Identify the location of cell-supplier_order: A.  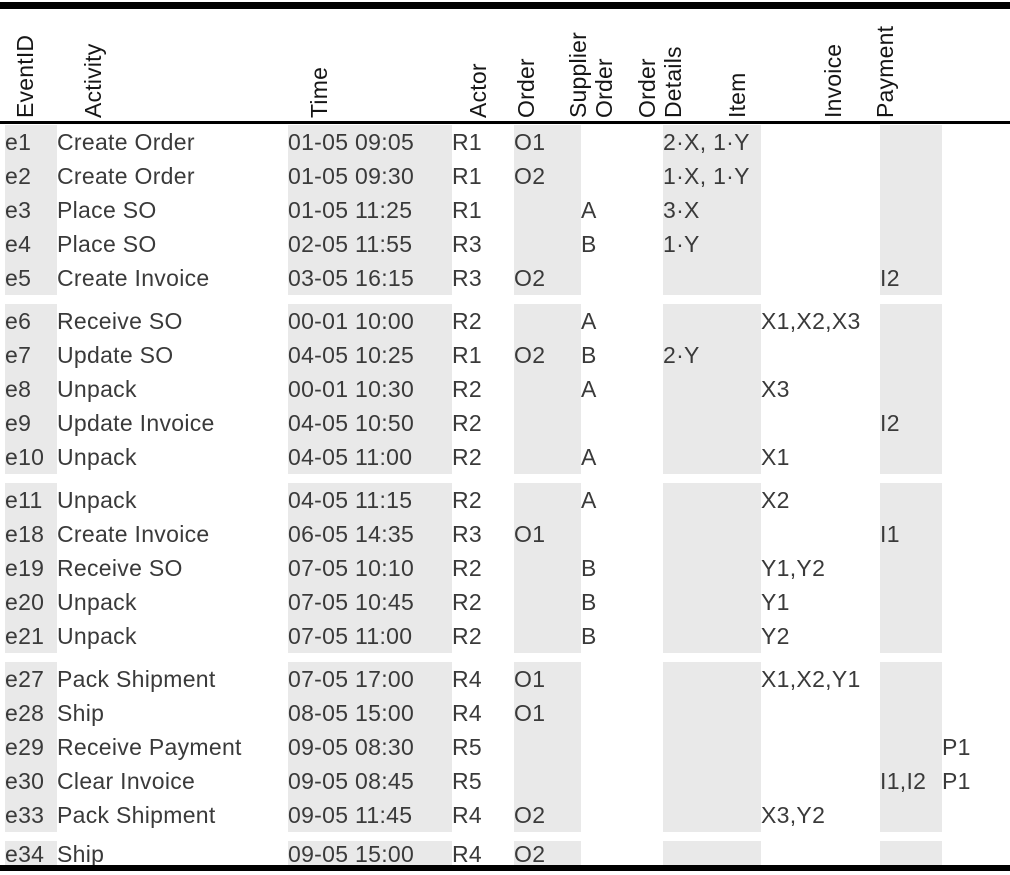
(589, 320).